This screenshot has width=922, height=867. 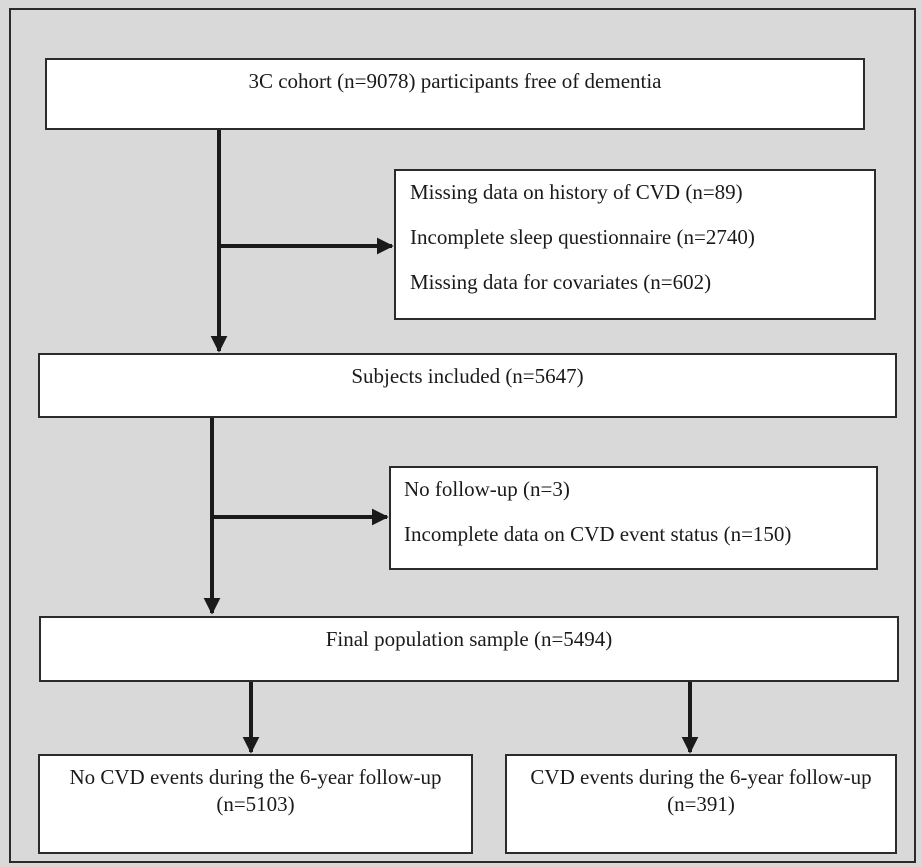 I want to click on exclusion-1-item-3: Missing data for covariates (n=602), so click(x=561, y=282).